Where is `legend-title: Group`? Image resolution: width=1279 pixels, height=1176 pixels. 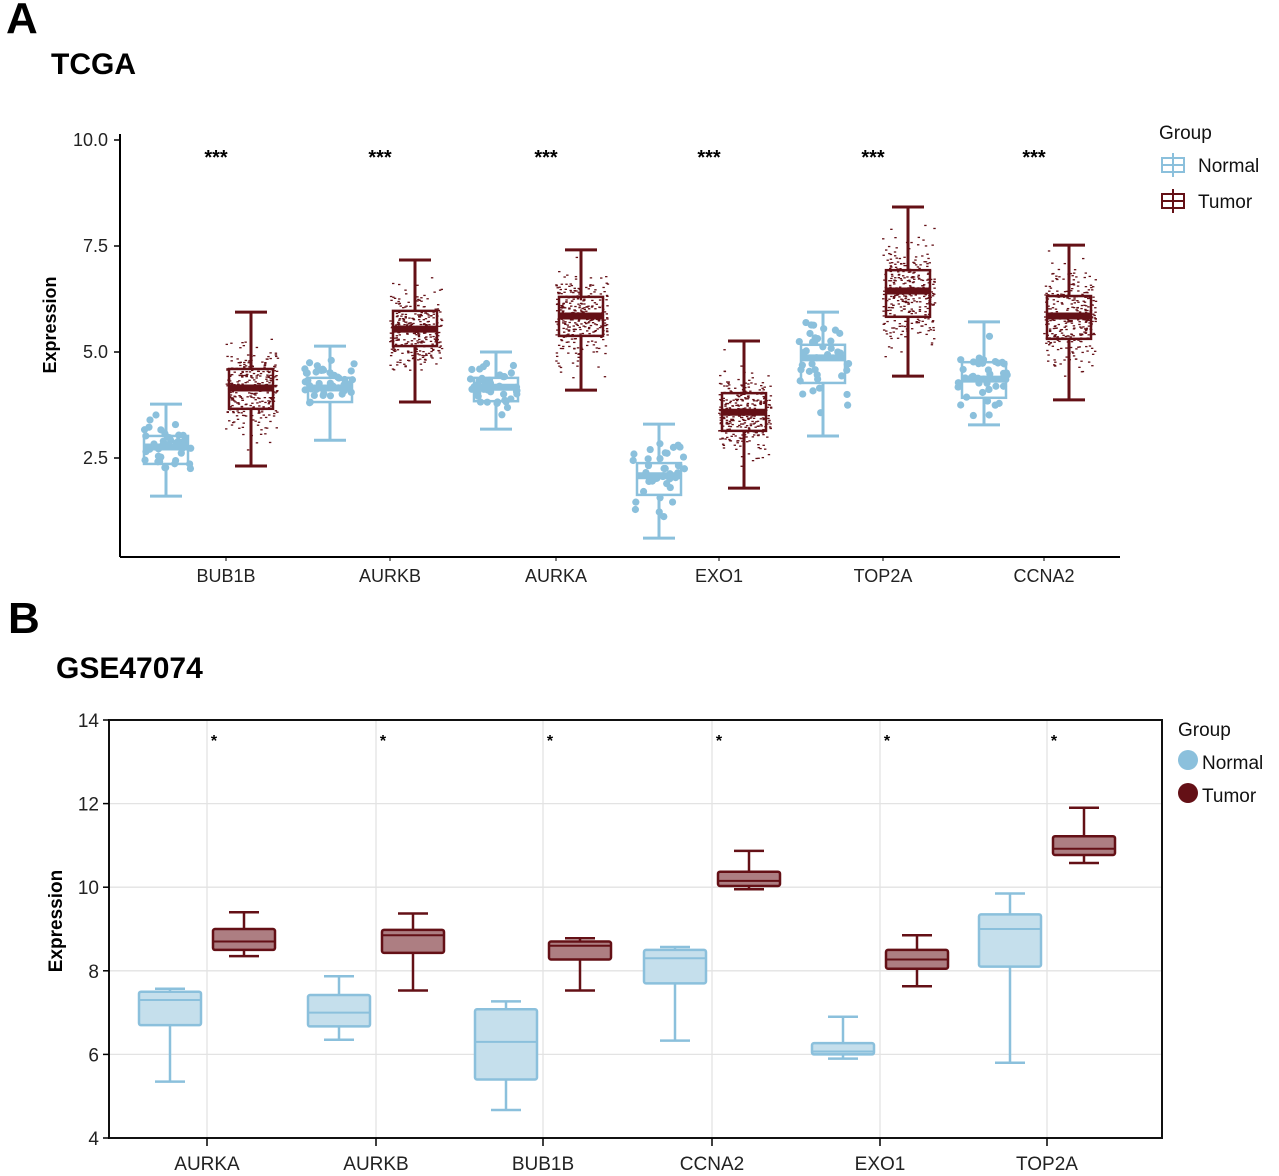 legend-title: Group is located at coordinates (1204, 730).